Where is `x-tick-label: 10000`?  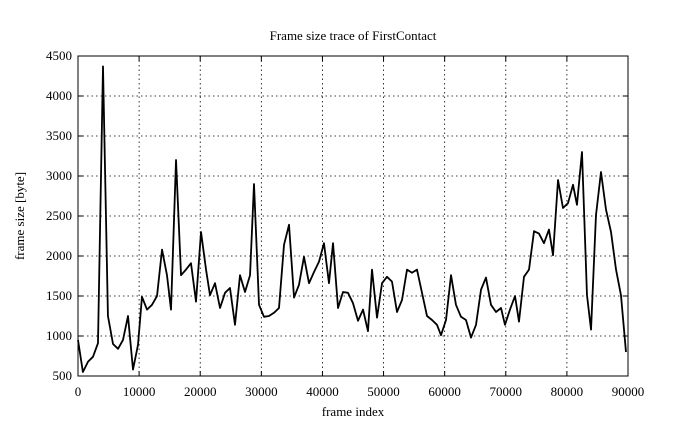
x-tick-label: 10000 is located at coordinates (139, 391).